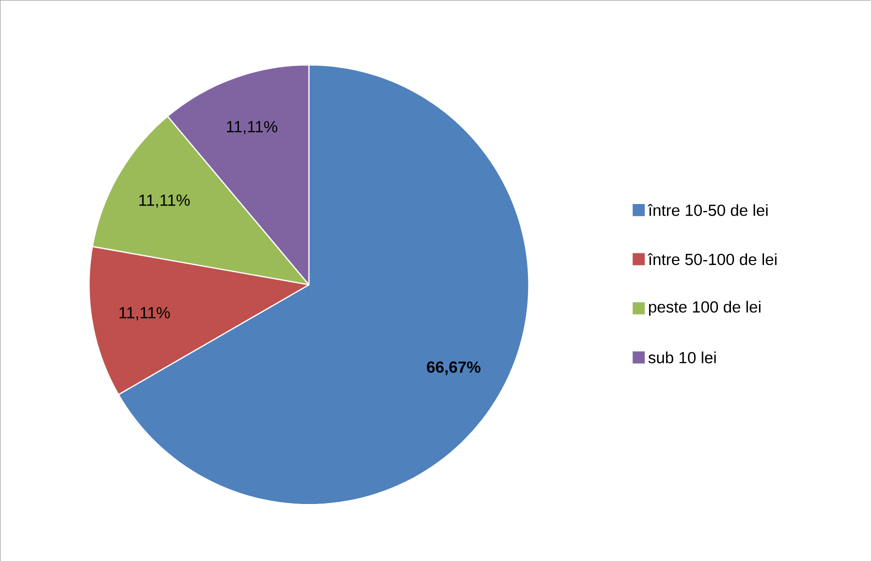 This screenshot has width=871, height=561. Describe the element at coordinates (708, 210) in the screenshot. I see `legend-label: între 10-50 de lei` at that location.